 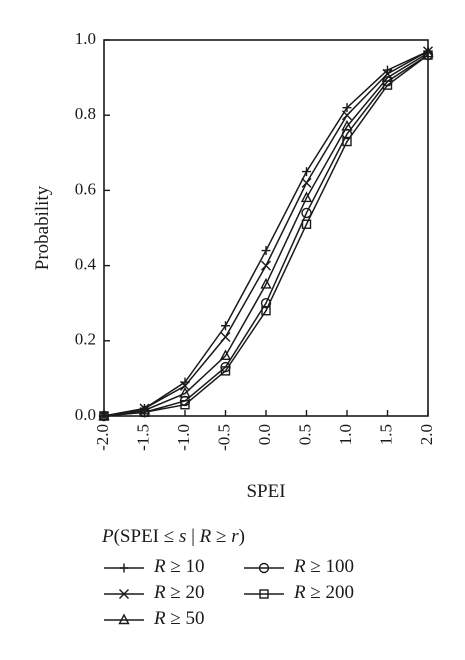 I want to click on y-tick-label: 1.0, so click(x=85, y=38).